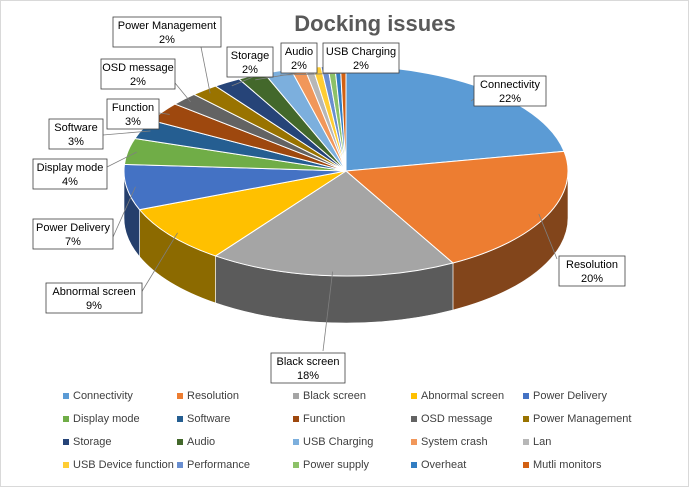  I want to click on data-label-black-screen: Black screen 18%, so click(308, 368).